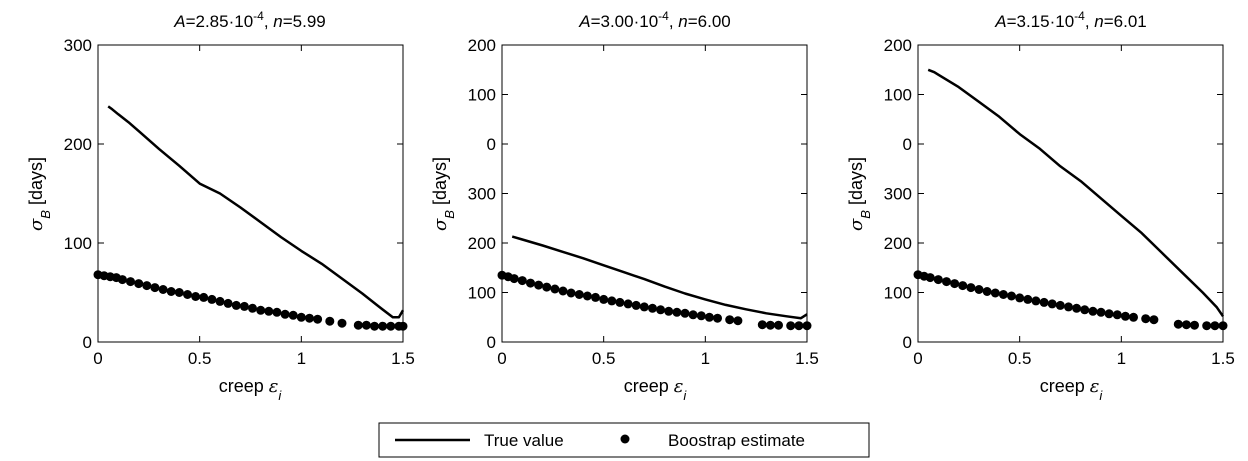 The height and width of the screenshot is (461, 1248). What do you see at coordinates (898, 45) in the screenshot?
I see `y-tick-label: 200` at bounding box center [898, 45].